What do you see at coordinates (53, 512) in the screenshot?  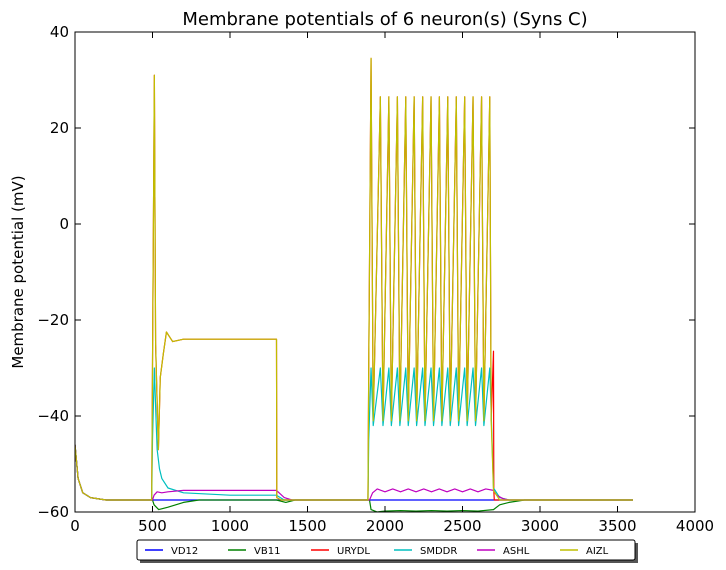 I see `y-tick-label: −60` at bounding box center [53, 512].